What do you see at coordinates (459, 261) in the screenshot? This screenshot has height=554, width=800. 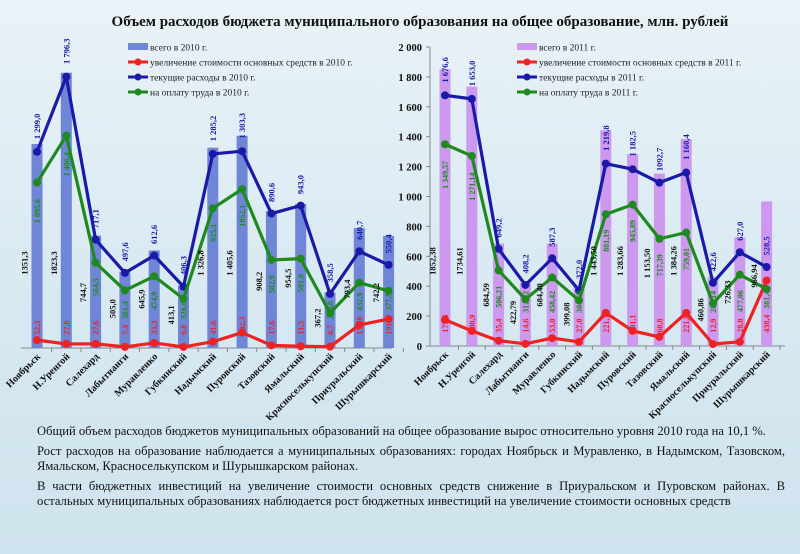 I see `label-total: 1734,61` at bounding box center [459, 261].